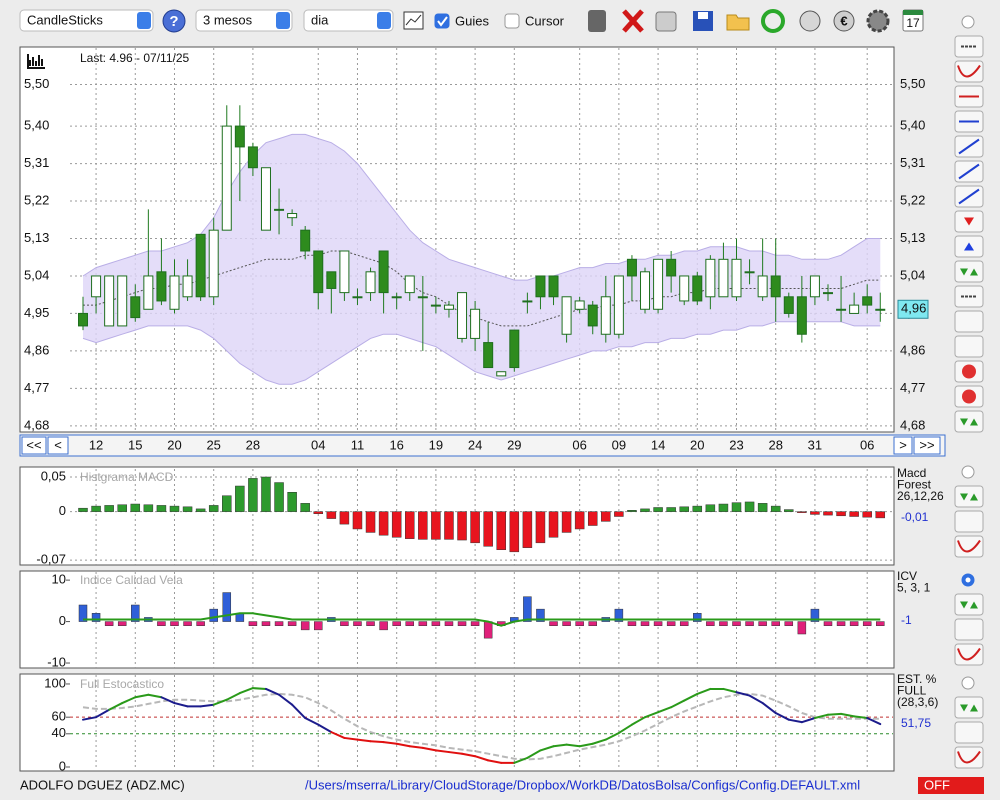 The width and height of the screenshot is (1000, 800). I want to click on trash-button, so click(597, 21).